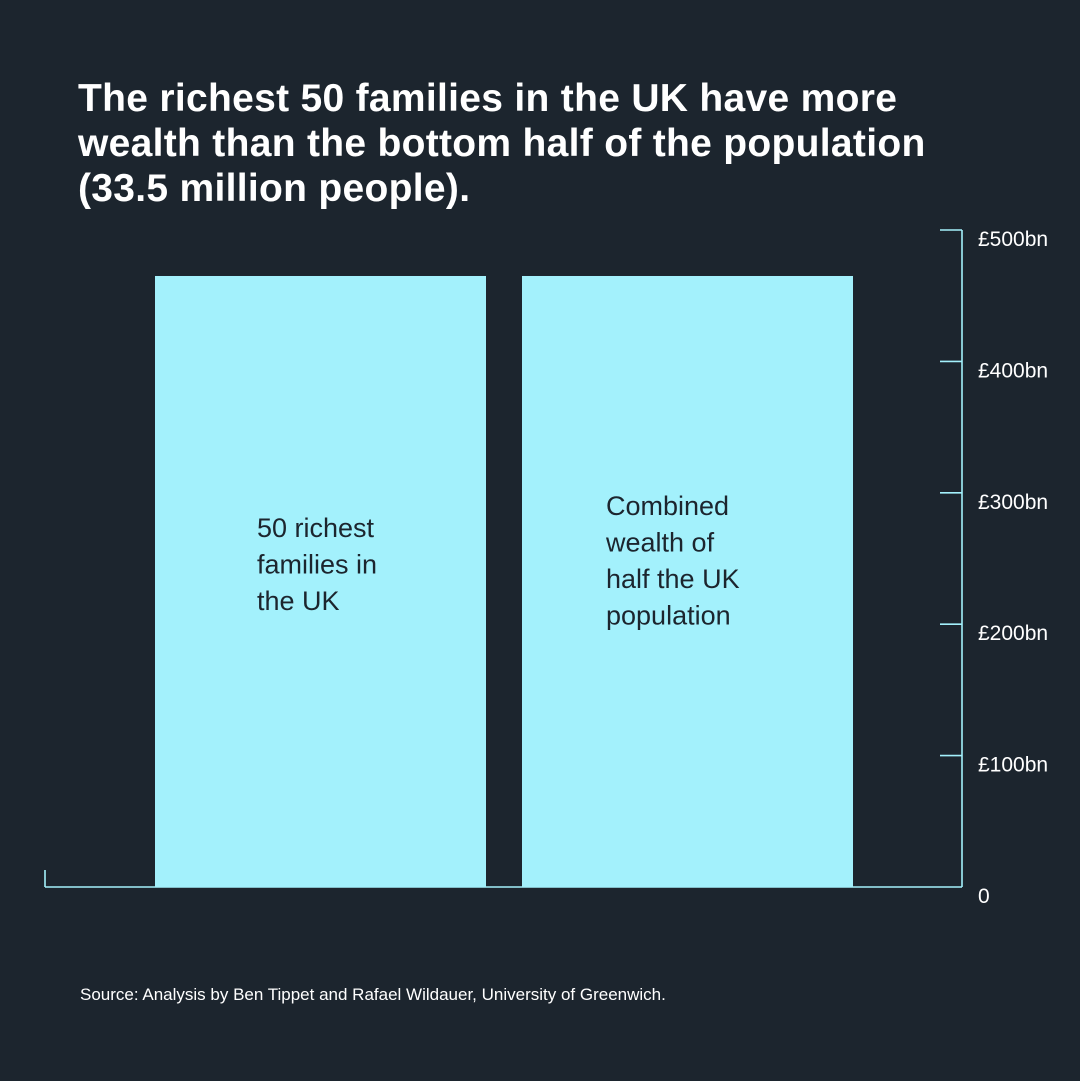 This screenshot has height=1081, width=1080. I want to click on y-tick-label-100: £100bn, so click(1013, 765).